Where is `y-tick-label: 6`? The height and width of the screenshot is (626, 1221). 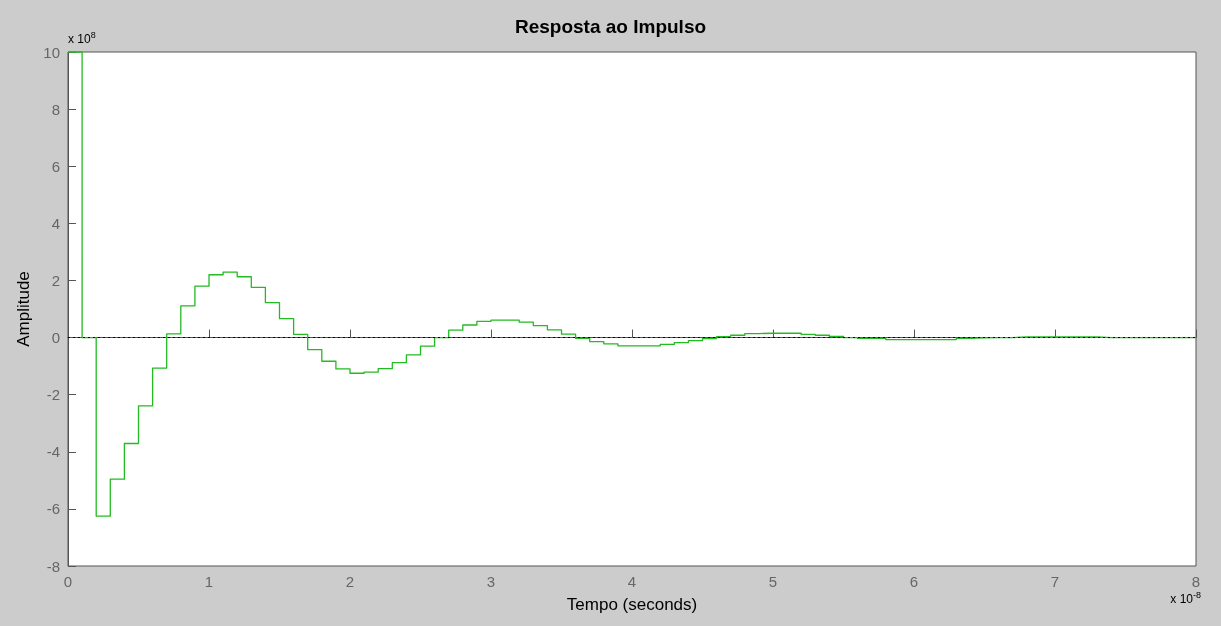
y-tick-label: 6 is located at coordinates (55, 166).